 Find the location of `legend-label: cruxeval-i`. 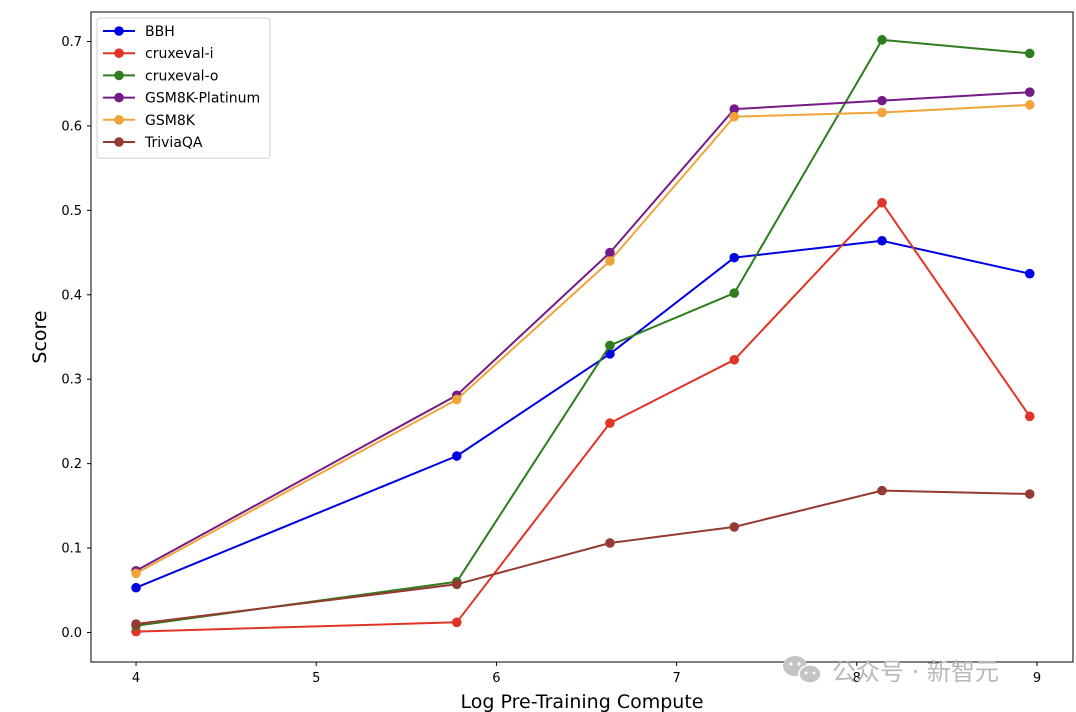

legend-label: cruxeval-i is located at coordinates (179, 54).